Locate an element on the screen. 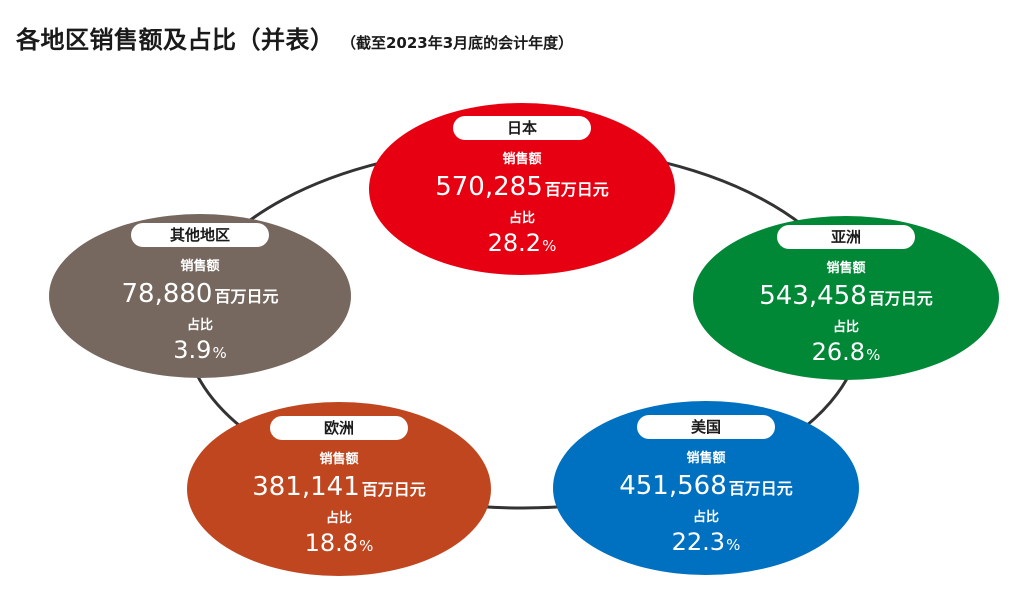  chart-title: 各地区销售额及占比（并表） is located at coordinates (175, 40).